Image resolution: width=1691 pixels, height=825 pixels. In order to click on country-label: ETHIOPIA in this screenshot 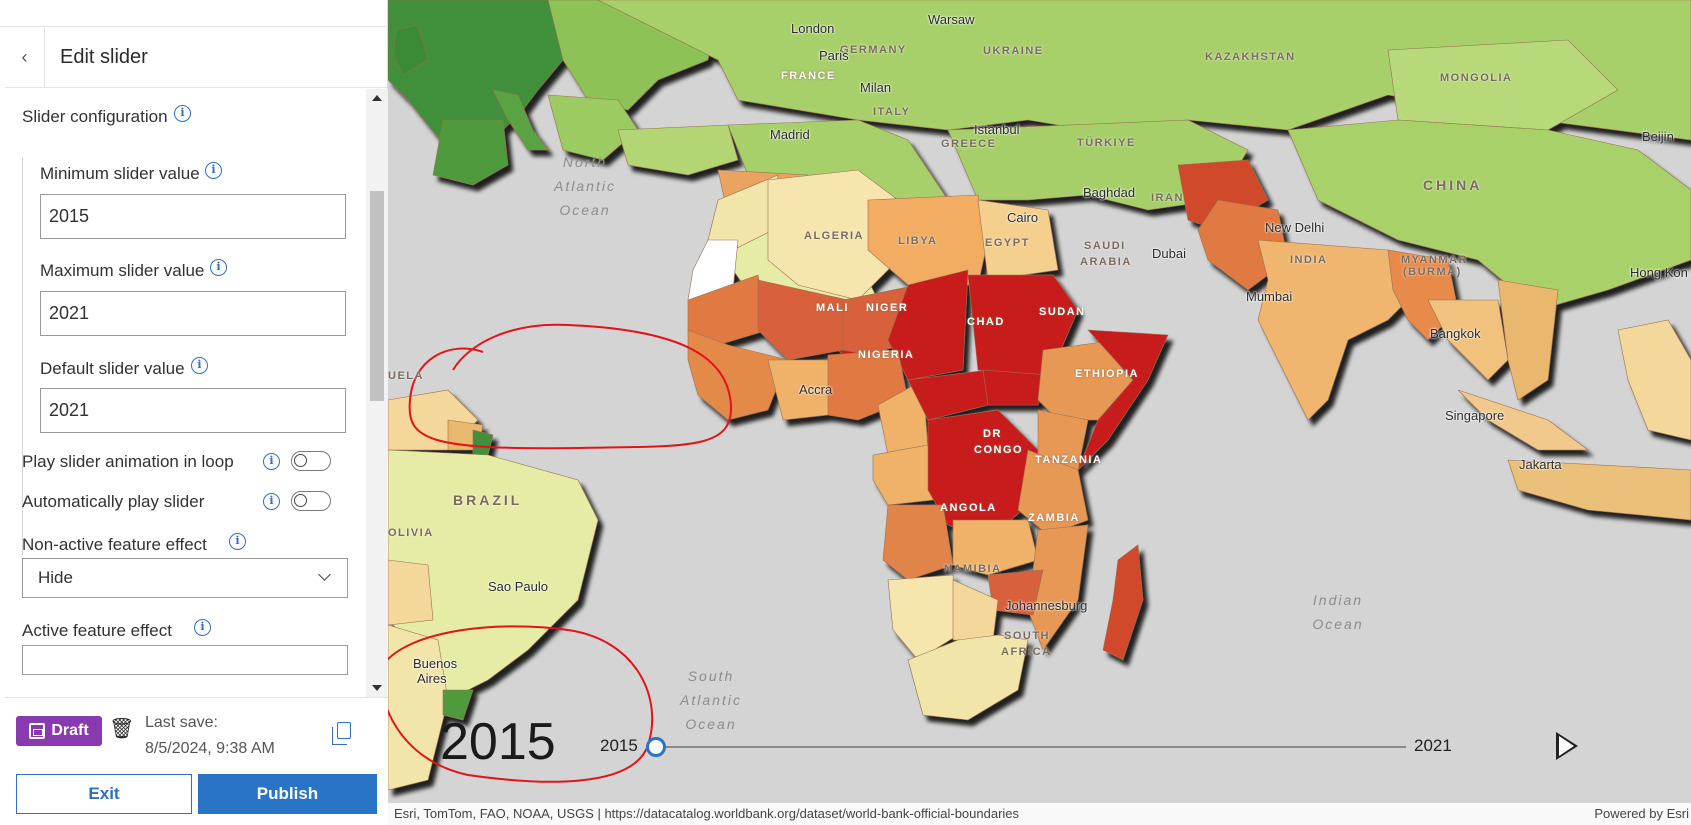, I will do `click(1107, 374)`.